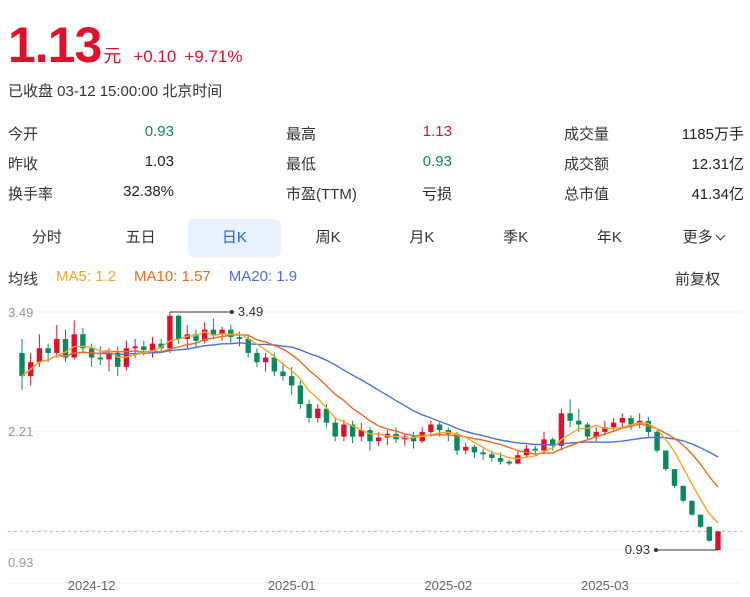 This screenshot has width=750, height=597. Describe the element at coordinates (437, 161) in the screenshot. I see `stat-value: 0.93` at that location.